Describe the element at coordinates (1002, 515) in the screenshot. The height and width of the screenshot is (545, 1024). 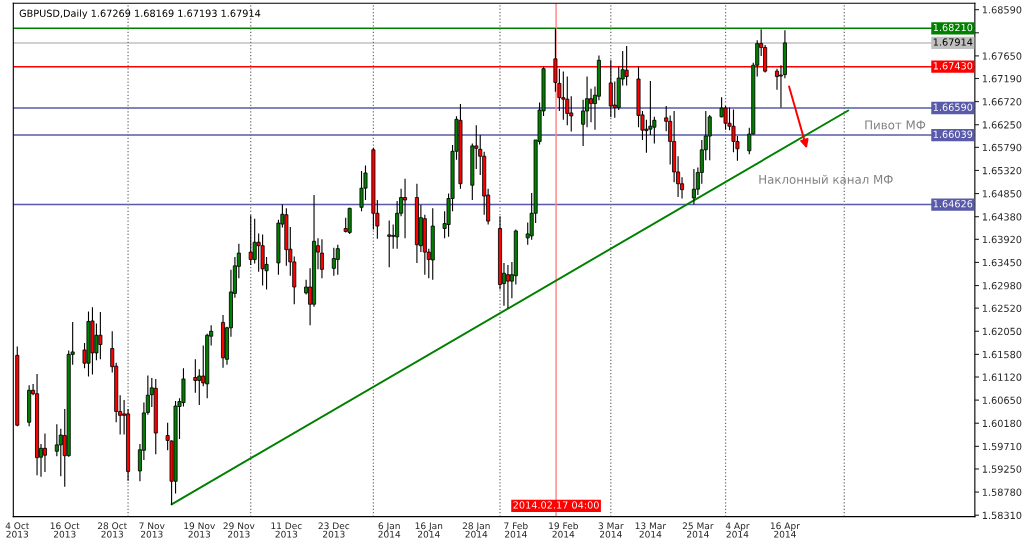
I see `y-tick-label: 1.58310` at that location.